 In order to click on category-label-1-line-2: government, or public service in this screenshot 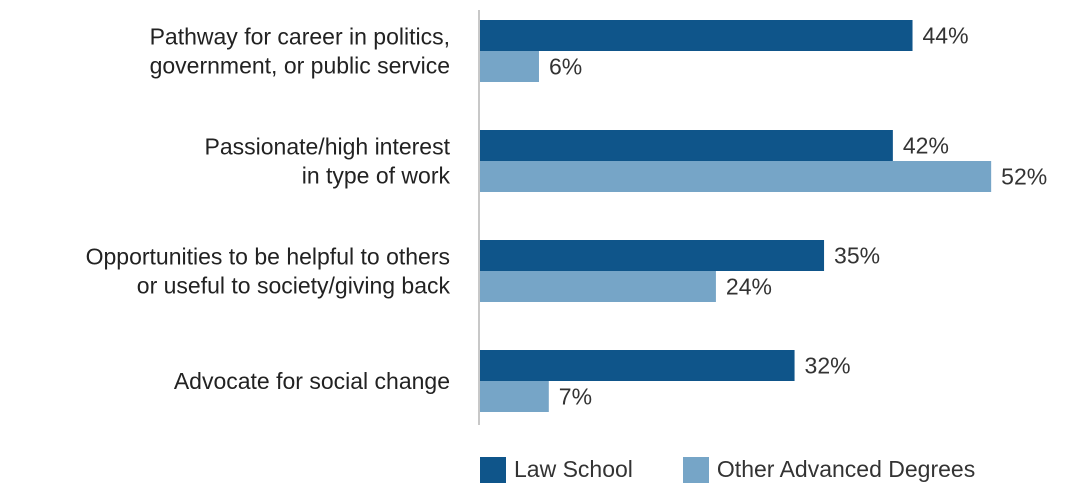, I will do `click(300, 66)`.